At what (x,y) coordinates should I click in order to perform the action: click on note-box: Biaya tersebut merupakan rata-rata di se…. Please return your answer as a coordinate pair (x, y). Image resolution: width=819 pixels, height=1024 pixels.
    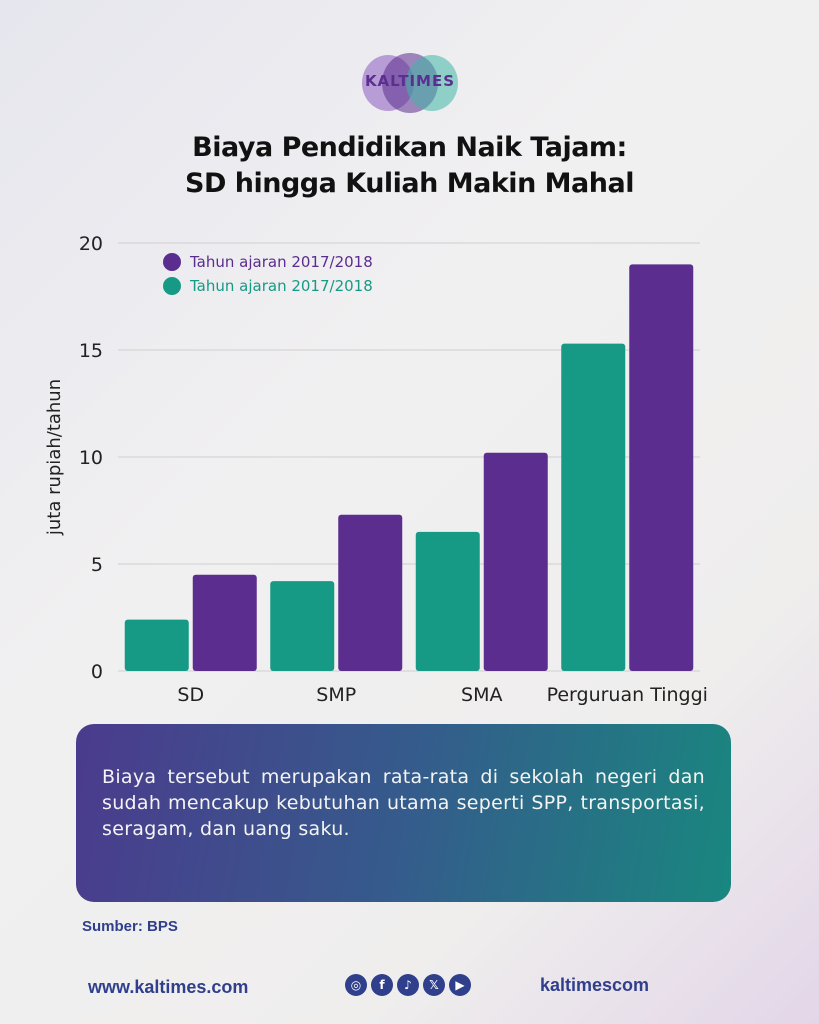
    Looking at the image, I should click on (403, 813).